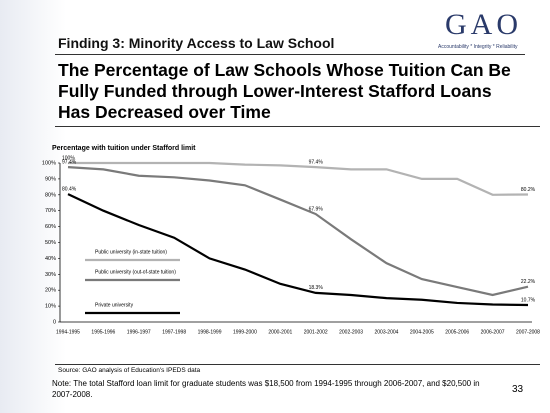 This screenshot has width=550, height=413. What do you see at coordinates (478, 47) in the screenshot?
I see `logo-tagline: Accountability * Integrity * Reliability` at bounding box center [478, 47].